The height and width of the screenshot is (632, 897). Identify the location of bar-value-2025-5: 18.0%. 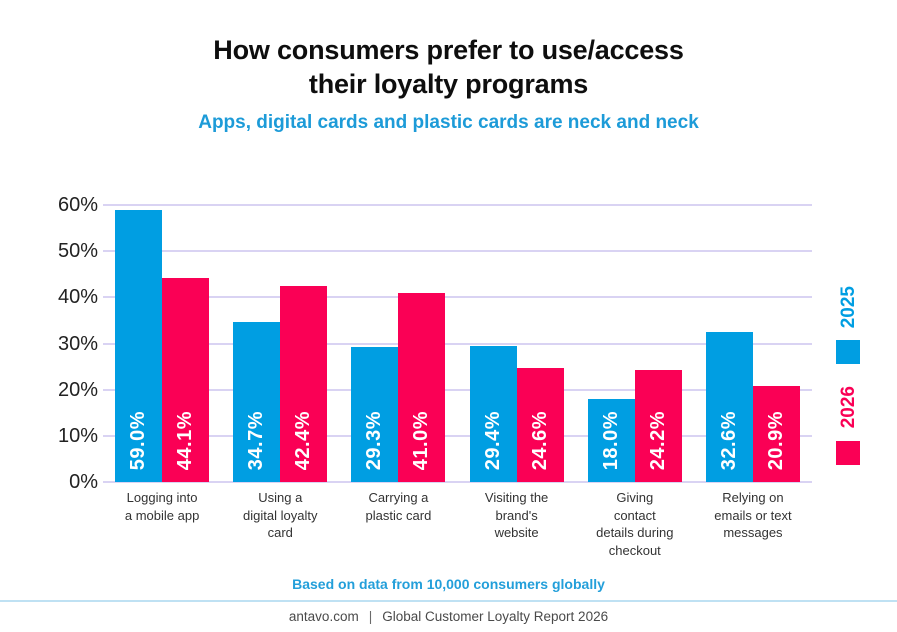
(610, 440).